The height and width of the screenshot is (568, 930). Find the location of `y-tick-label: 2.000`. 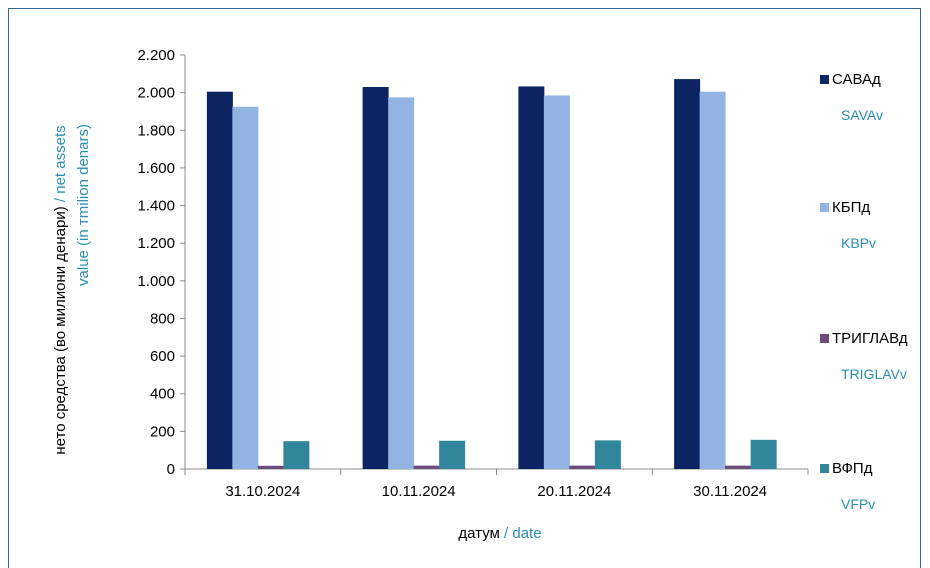

y-tick-label: 2.000 is located at coordinates (156, 93).